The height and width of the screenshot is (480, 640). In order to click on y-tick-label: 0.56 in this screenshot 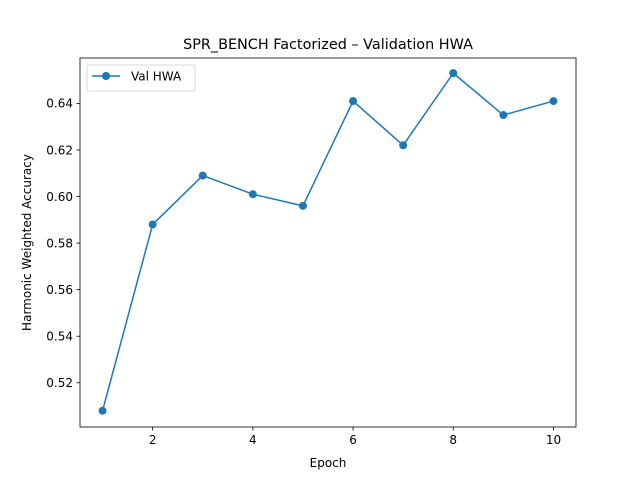, I will do `click(59, 290)`.